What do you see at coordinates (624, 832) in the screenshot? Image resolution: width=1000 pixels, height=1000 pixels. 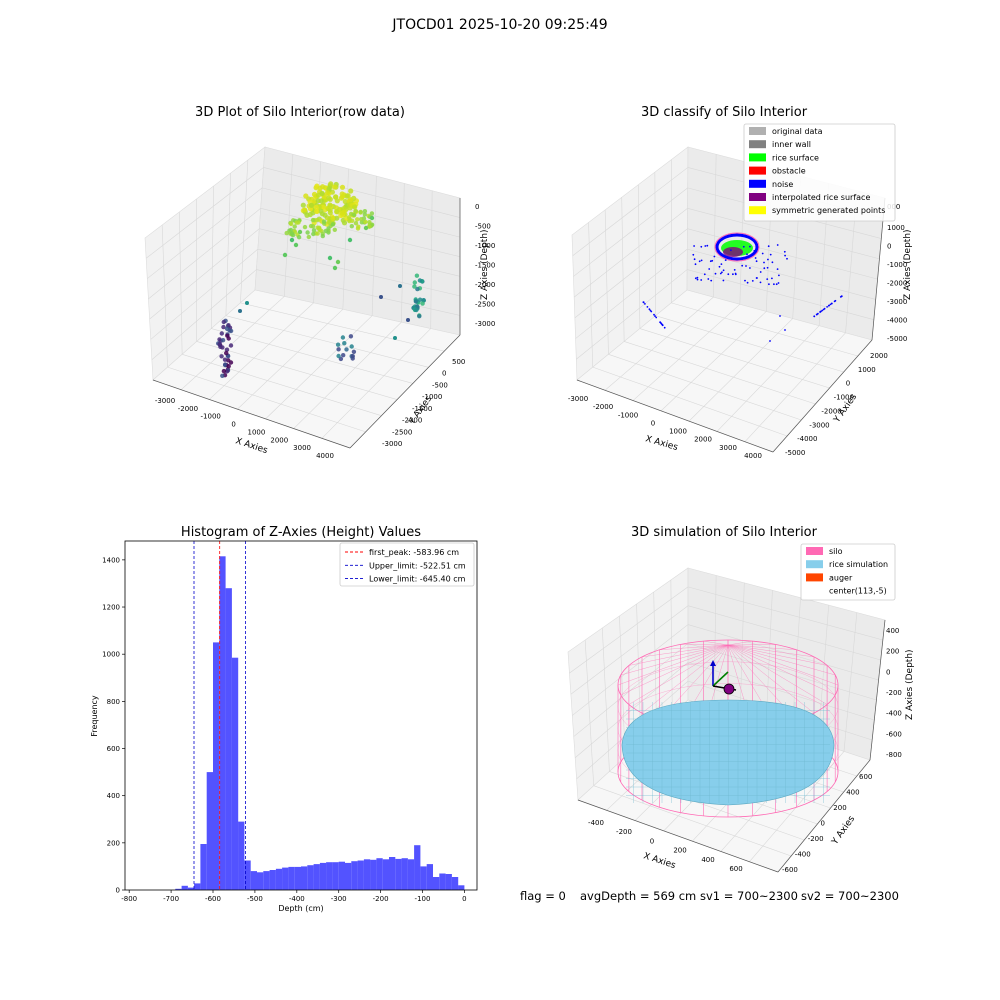 I see `tick-label: -200` at bounding box center [624, 832].